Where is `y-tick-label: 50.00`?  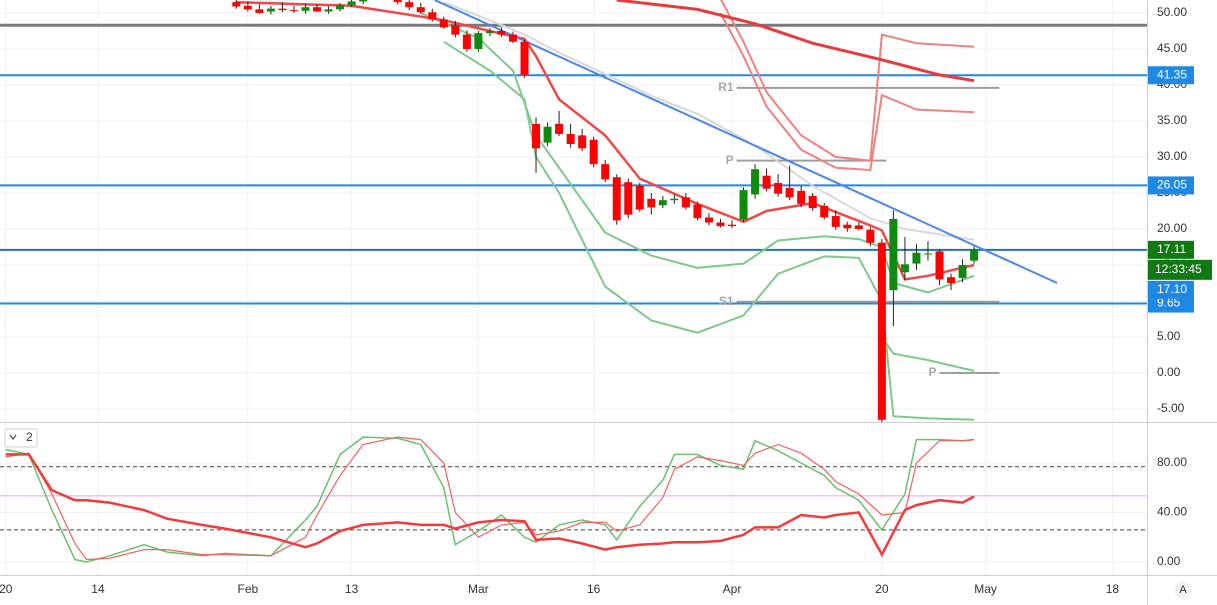
y-tick-label: 50.00 is located at coordinates (1172, 12).